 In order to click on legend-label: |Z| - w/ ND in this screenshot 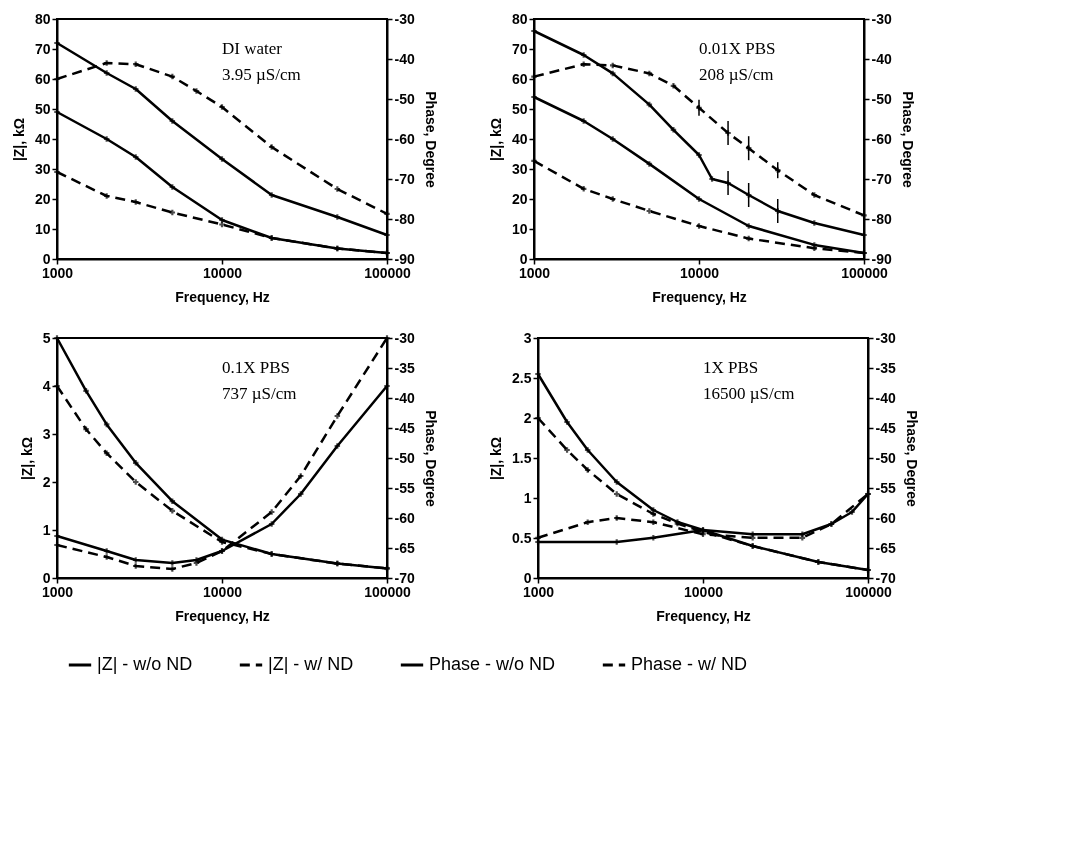, I will do `click(311, 664)`.